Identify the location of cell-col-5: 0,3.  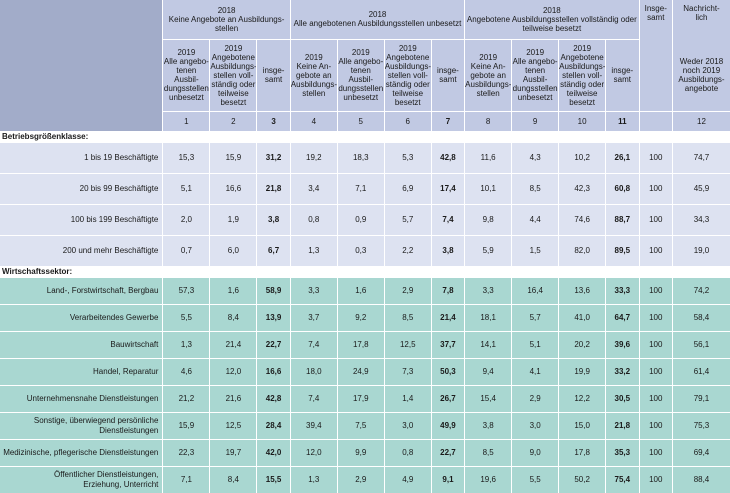
(360, 250).